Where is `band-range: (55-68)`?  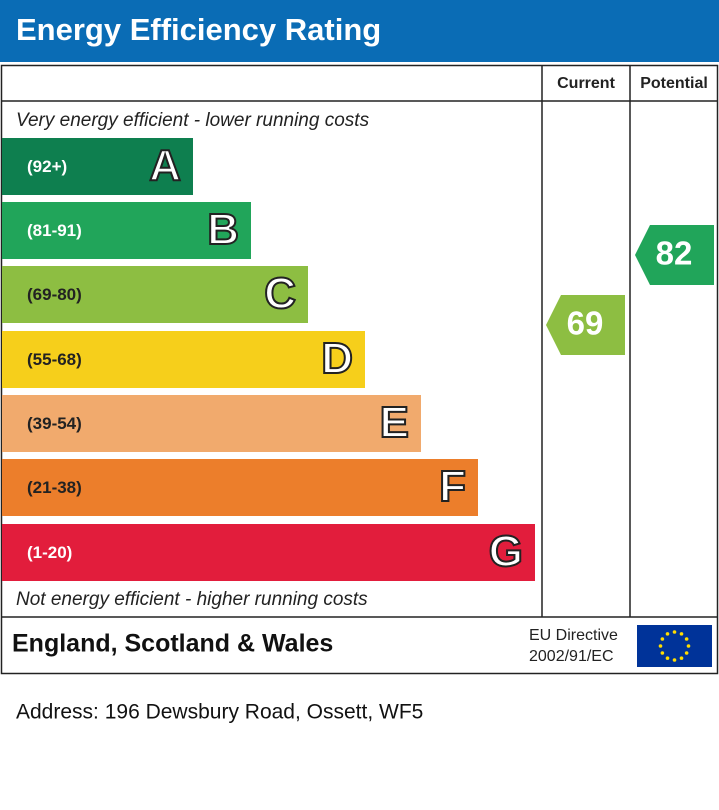 band-range: (55-68) is located at coordinates (54, 359).